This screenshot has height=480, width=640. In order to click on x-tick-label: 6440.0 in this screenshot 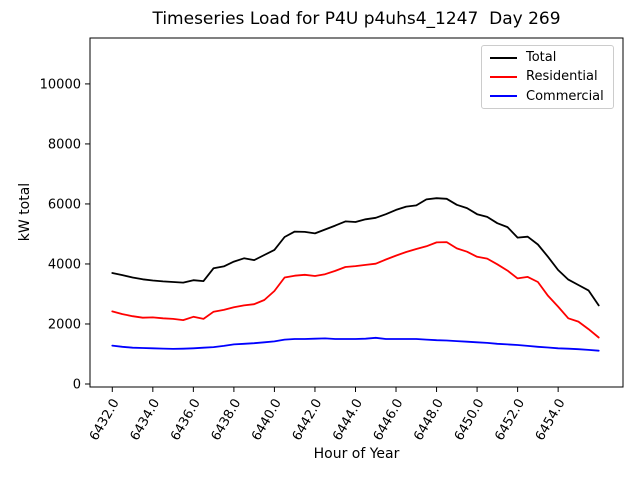, I will do `click(267, 420)`.